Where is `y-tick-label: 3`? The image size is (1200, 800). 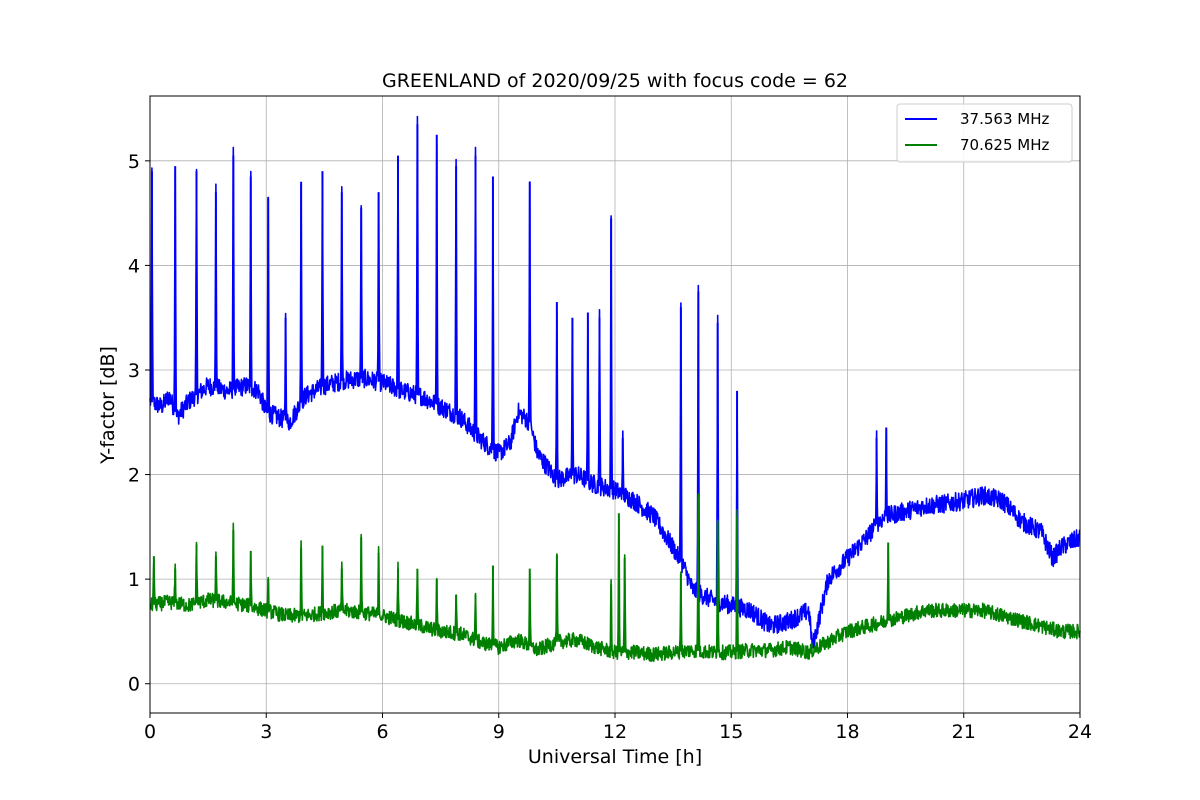 y-tick-label: 3 is located at coordinates (134, 371).